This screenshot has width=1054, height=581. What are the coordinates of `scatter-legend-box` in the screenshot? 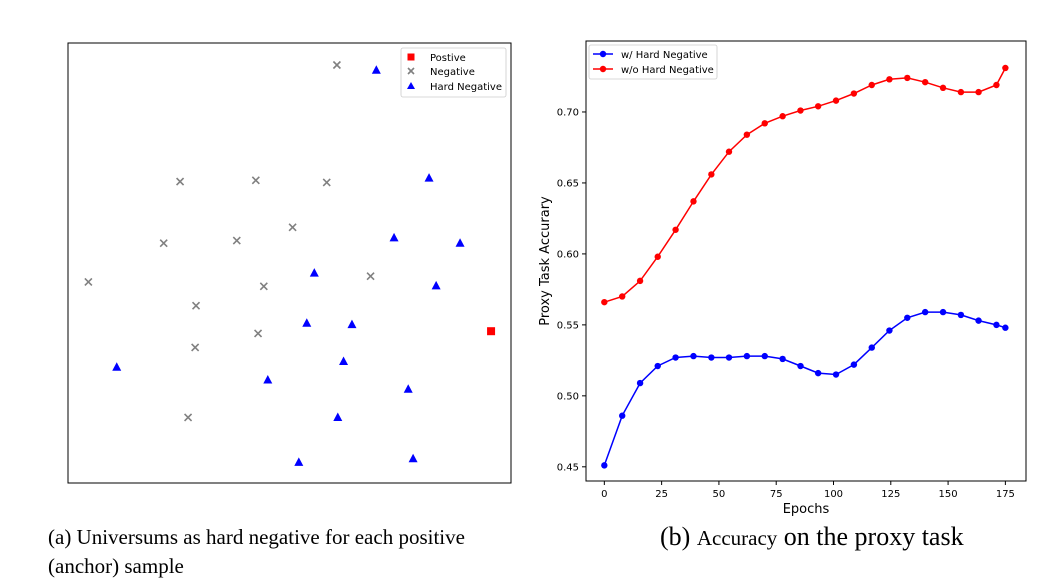 It's located at (453, 72).